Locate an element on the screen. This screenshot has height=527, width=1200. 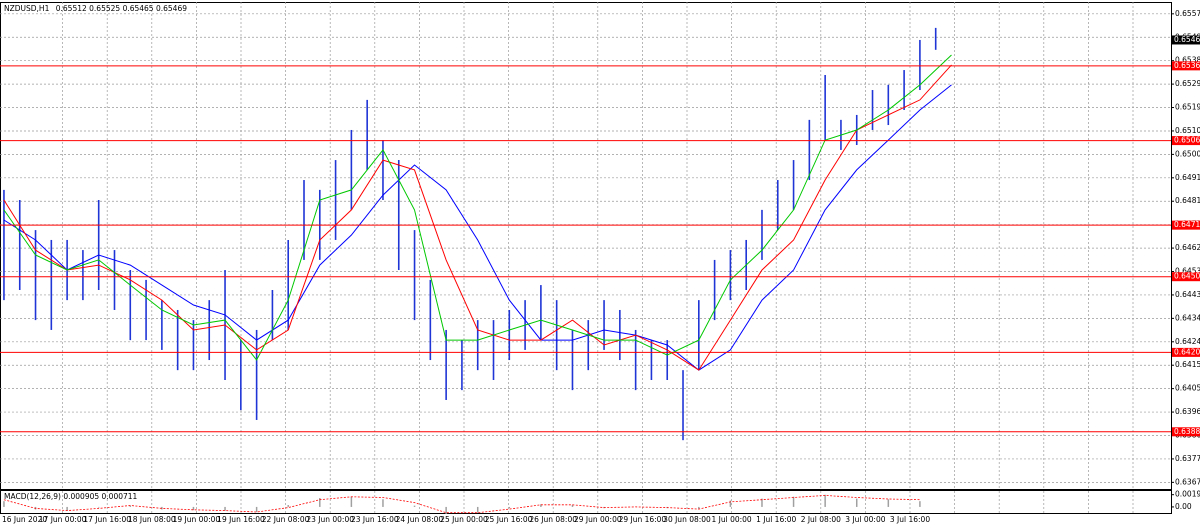
x-tick-label: 1 Jul 16:00 is located at coordinates (776, 519).